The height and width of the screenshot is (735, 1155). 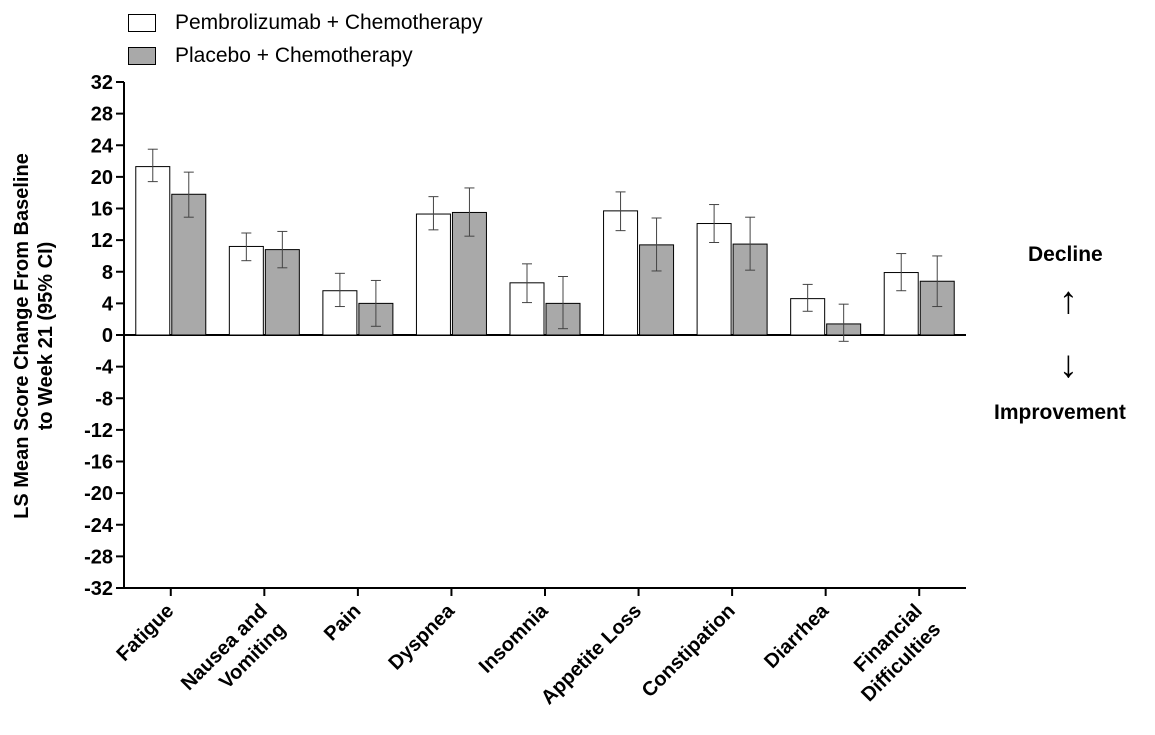 What do you see at coordinates (294, 55) in the screenshot?
I see `legend-label-placebo: Placebo + Chemotherapy` at bounding box center [294, 55].